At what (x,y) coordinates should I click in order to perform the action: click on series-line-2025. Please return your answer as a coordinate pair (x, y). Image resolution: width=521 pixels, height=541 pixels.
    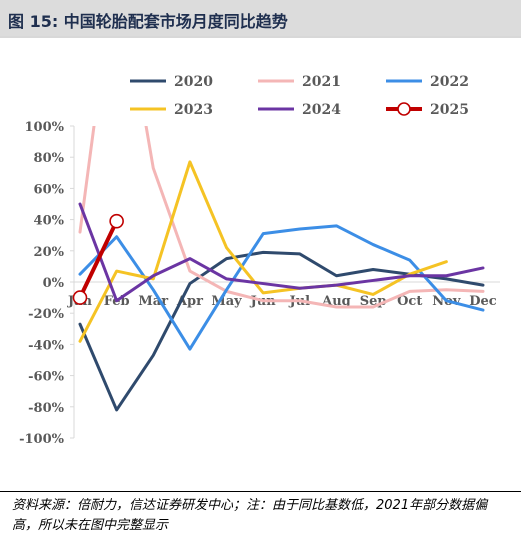
    Looking at the image, I should click on (98, 259).